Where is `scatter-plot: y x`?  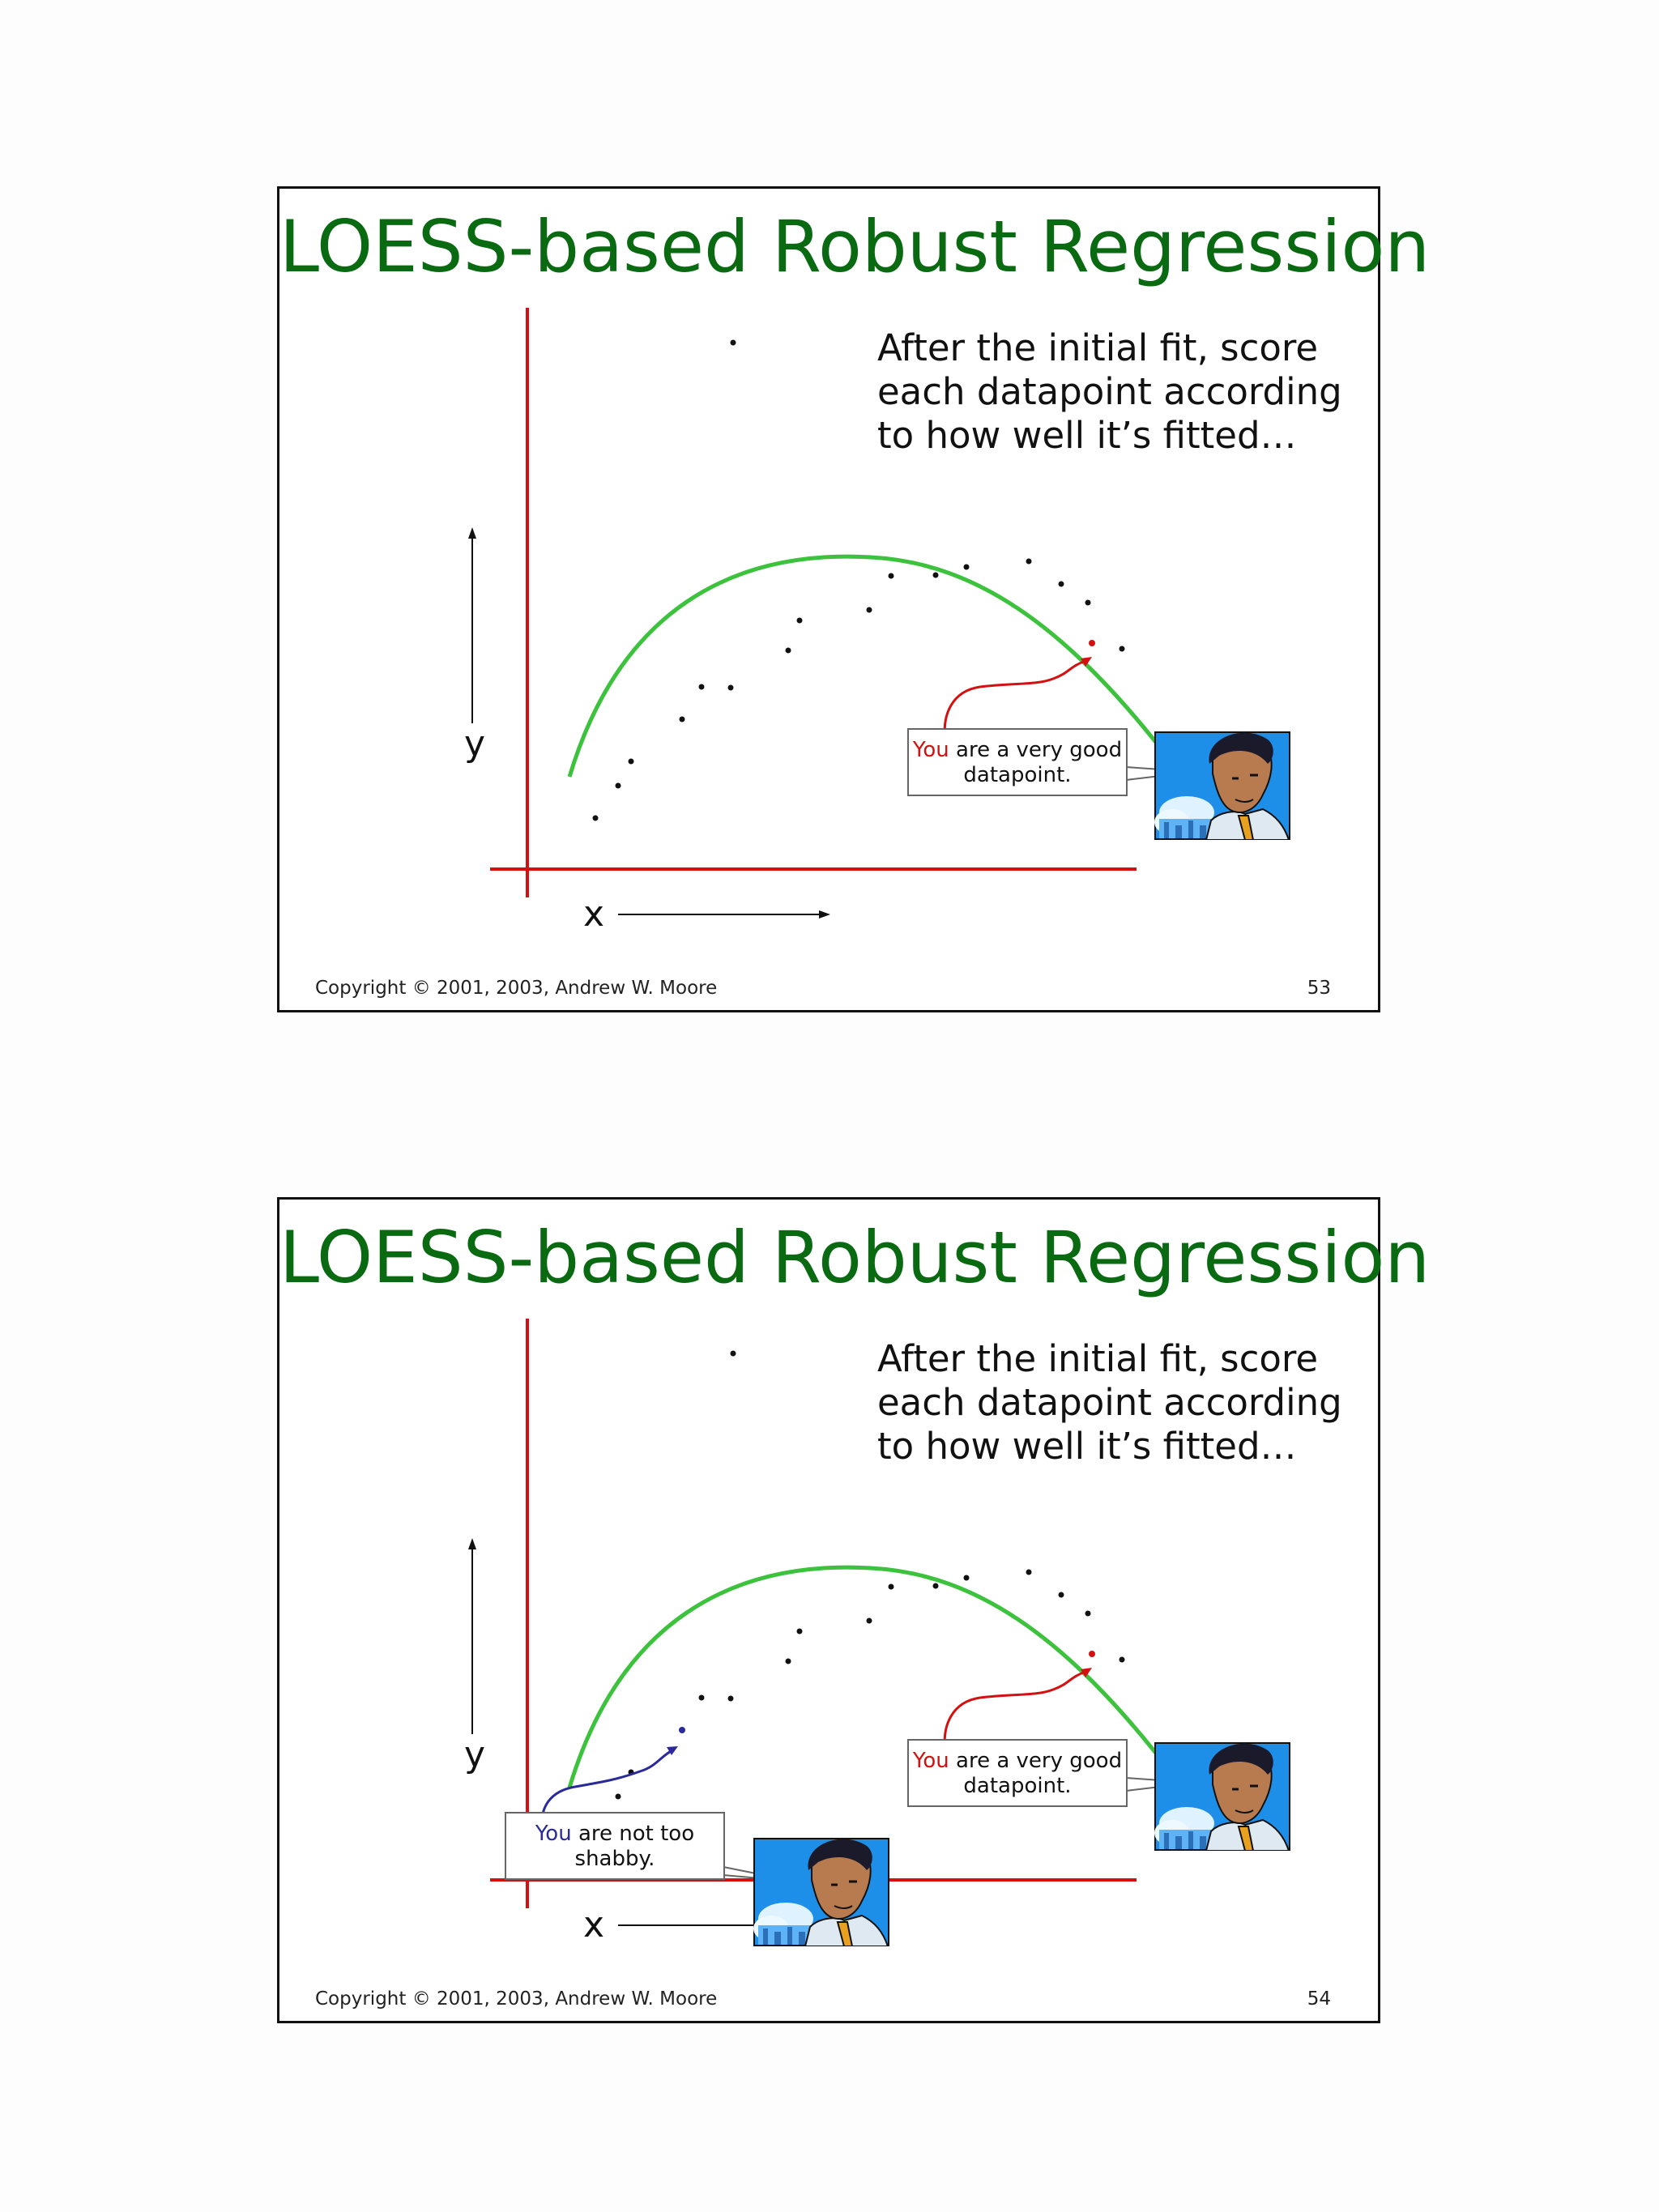 scatter-plot: y x is located at coordinates (835, 621).